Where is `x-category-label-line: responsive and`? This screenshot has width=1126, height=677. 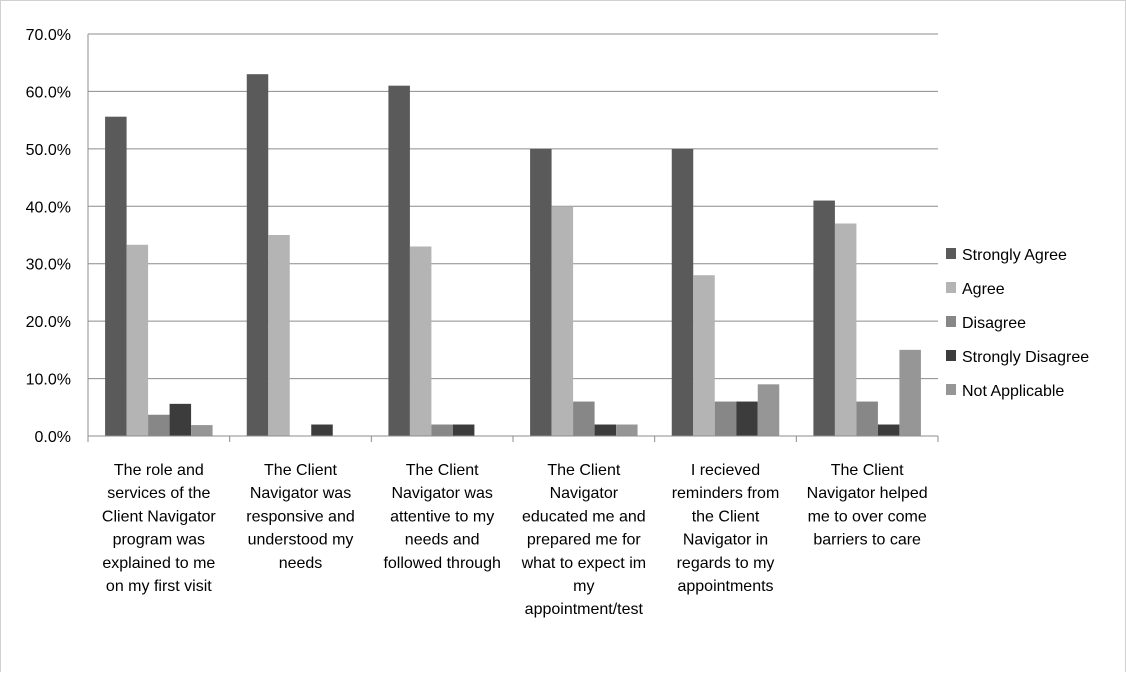
x-category-label-line: responsive and is located at coordinates (300, 516).